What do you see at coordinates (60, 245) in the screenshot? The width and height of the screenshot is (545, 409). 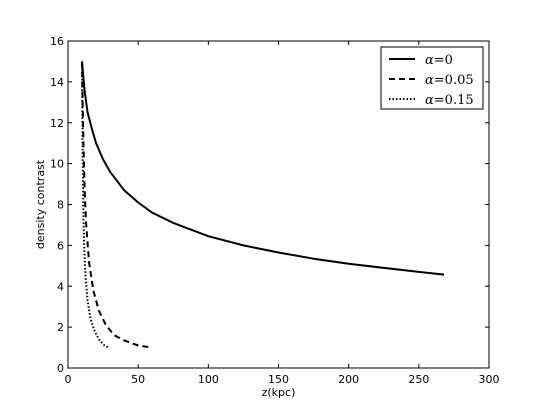 I see `y-tick-label-3: 6` at bounding box center [60, 245].